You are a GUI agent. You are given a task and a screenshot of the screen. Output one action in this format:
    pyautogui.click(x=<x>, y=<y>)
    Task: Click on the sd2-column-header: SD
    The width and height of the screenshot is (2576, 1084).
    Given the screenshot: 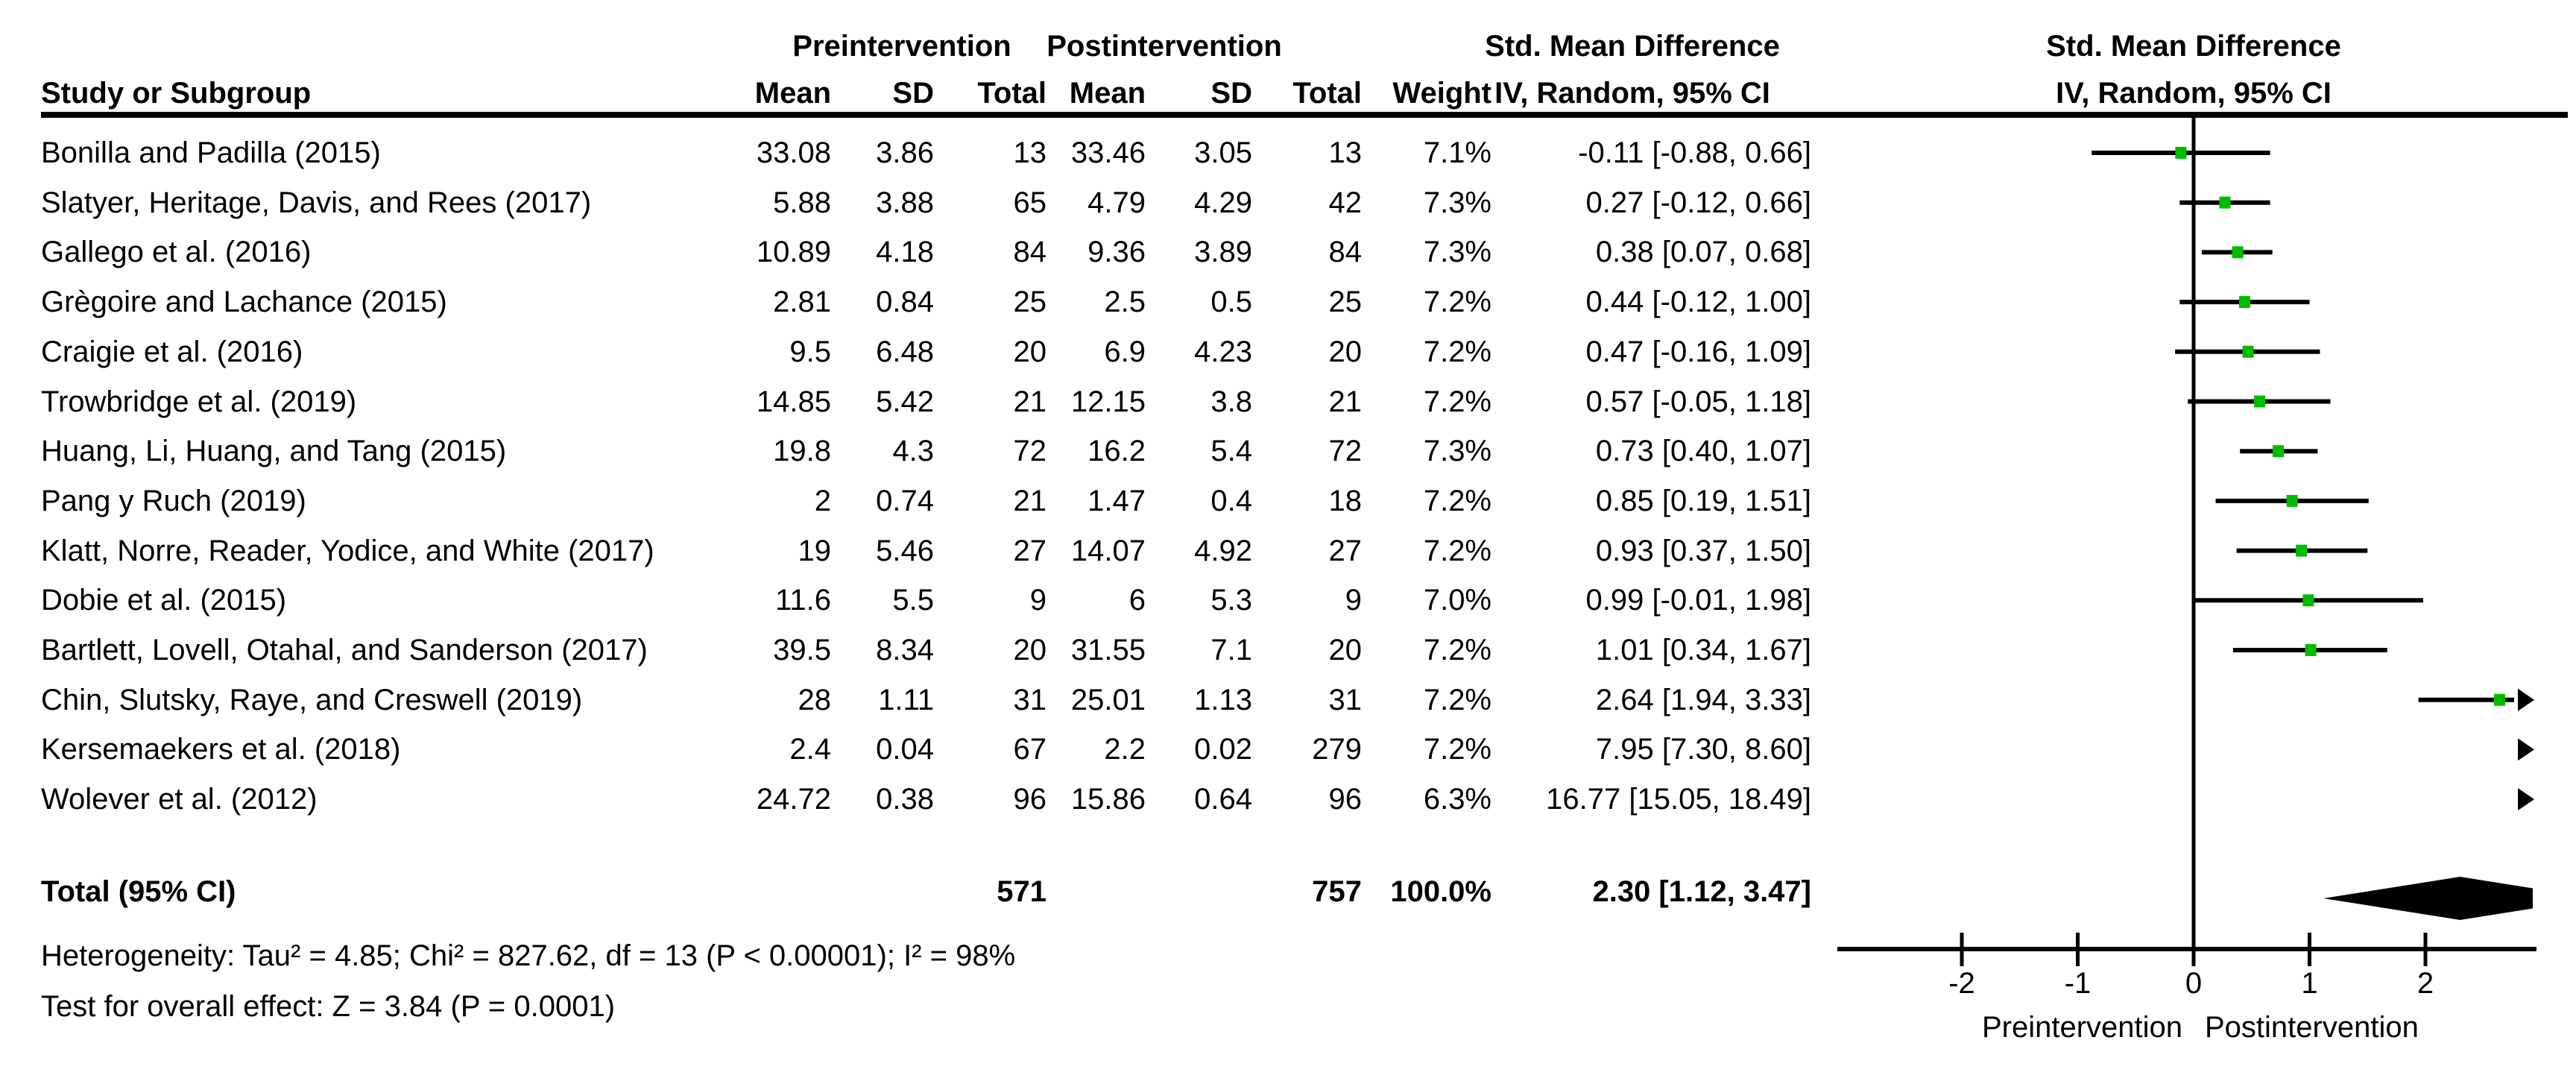 What is the action you would take?
    pyautogui.click(x=1231, y=93)
    